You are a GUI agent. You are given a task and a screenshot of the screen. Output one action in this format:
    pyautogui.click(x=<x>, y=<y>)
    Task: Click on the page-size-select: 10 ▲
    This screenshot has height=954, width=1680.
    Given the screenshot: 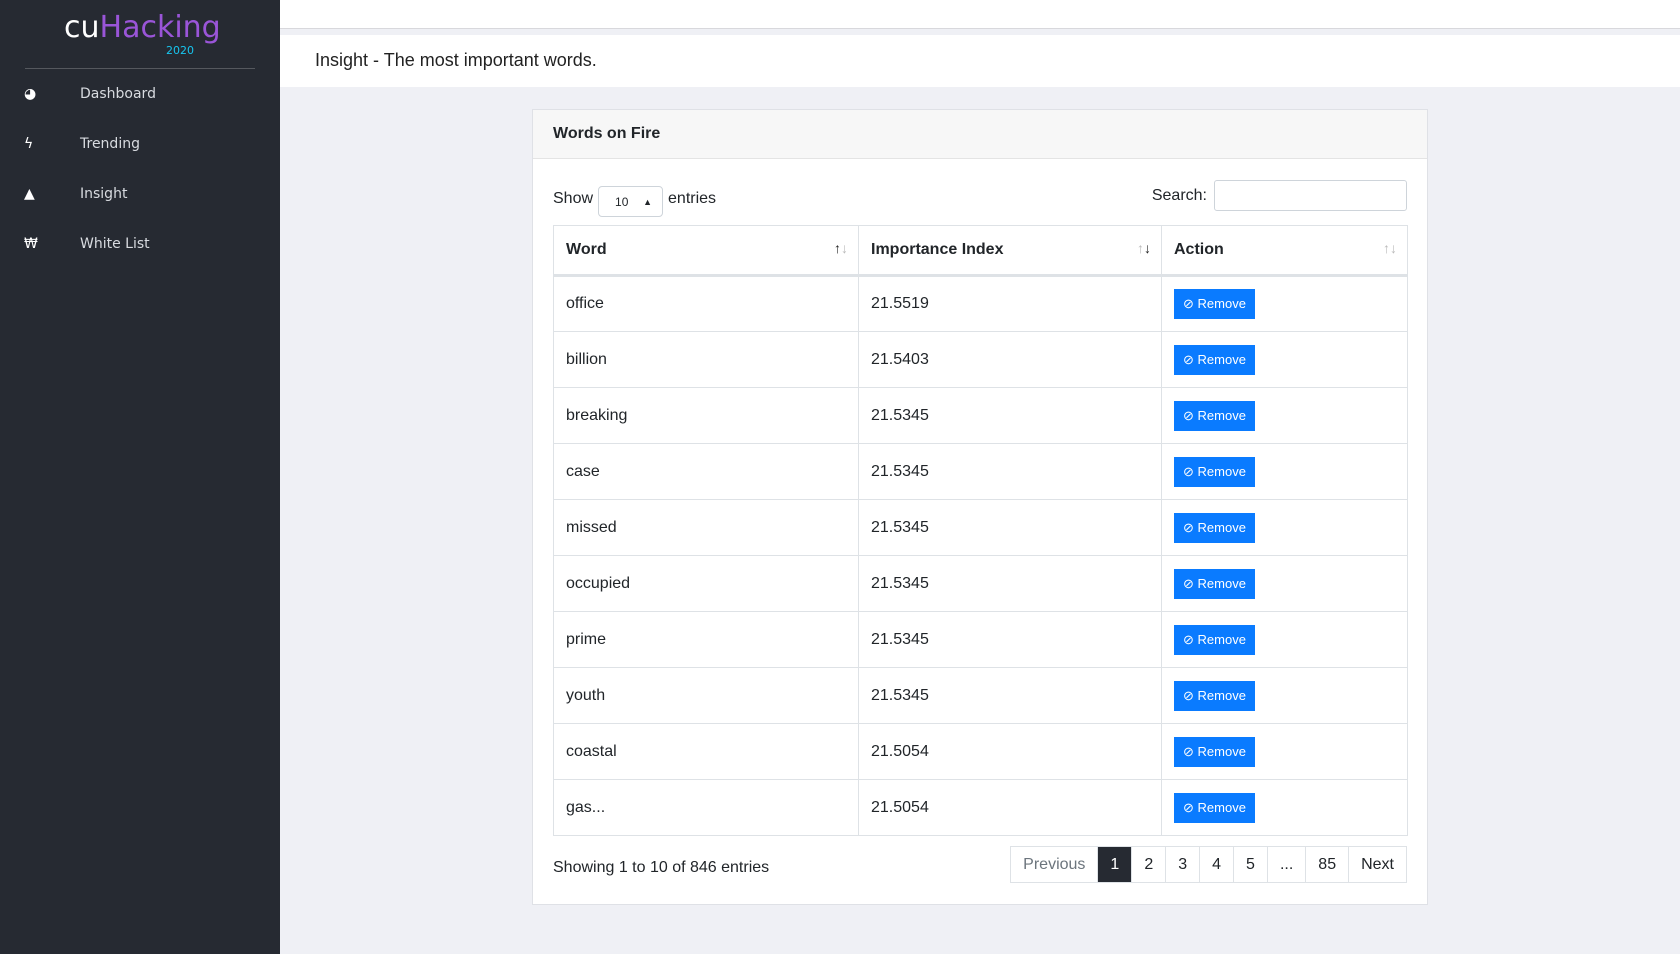 What is the action you would take?
    pyautogui.click(x=631, y=201)
    